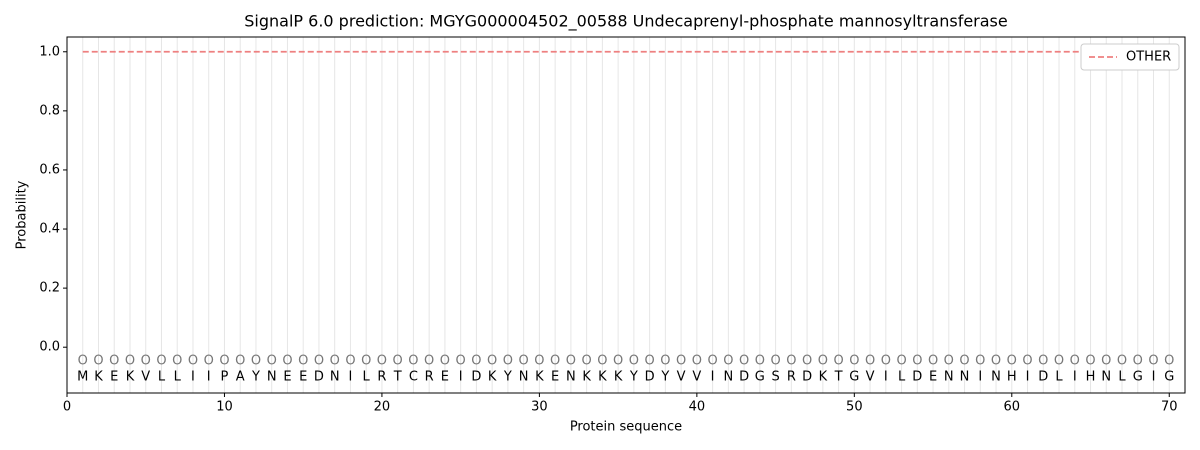 This screenshot has height=450, width=1200. What do you see at coordinates (67, 407) in the screenshot?
I see `x-tick-label: 0` at bounding box center [67, 407].